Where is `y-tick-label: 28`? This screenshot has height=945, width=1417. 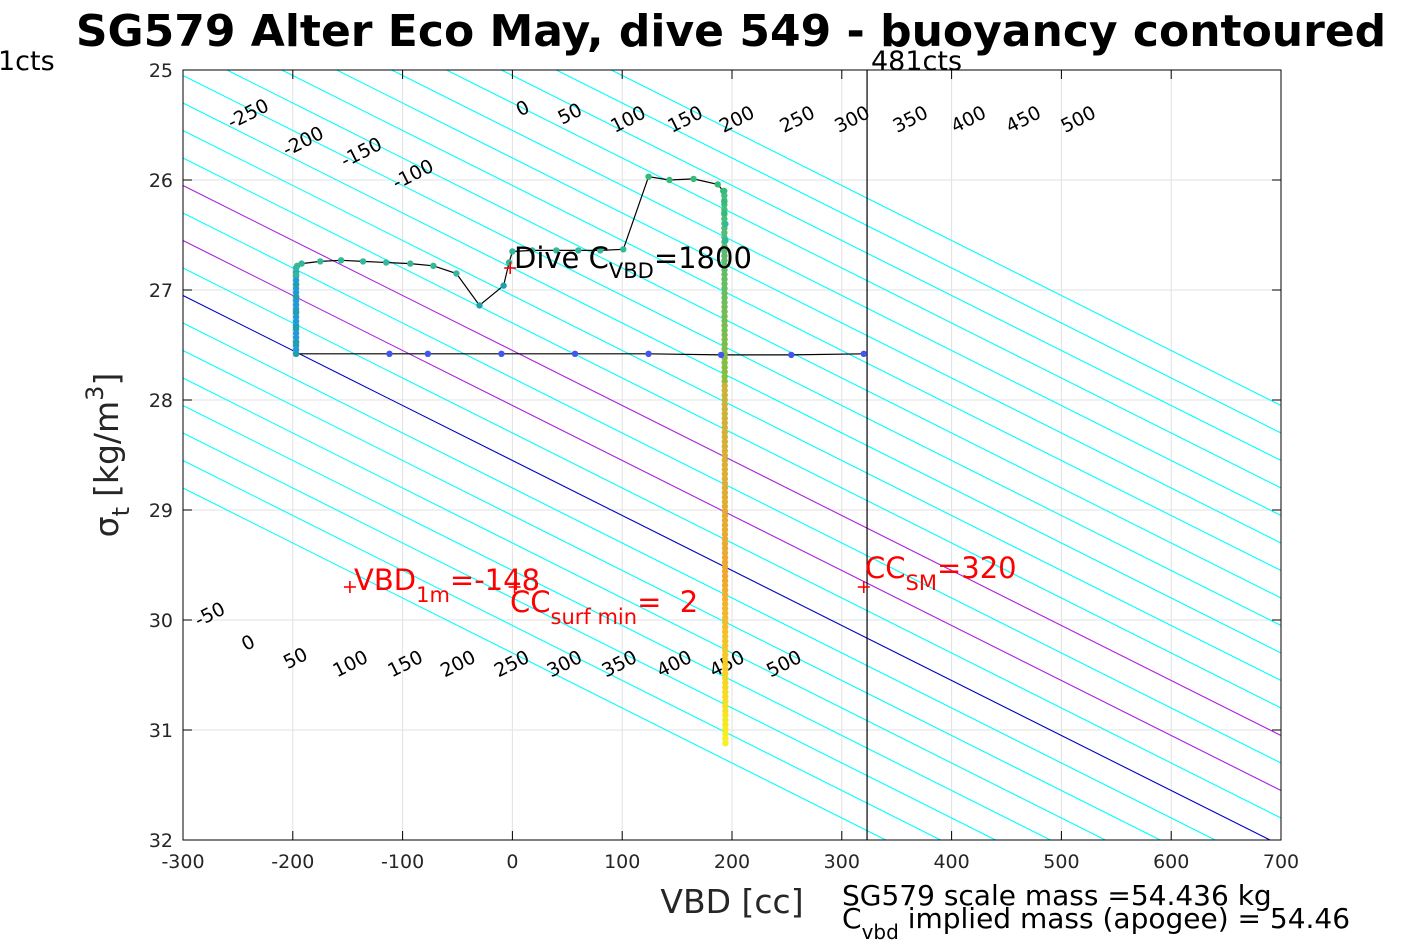
y-tick-label: 28 is located at coordinates (161, 401).